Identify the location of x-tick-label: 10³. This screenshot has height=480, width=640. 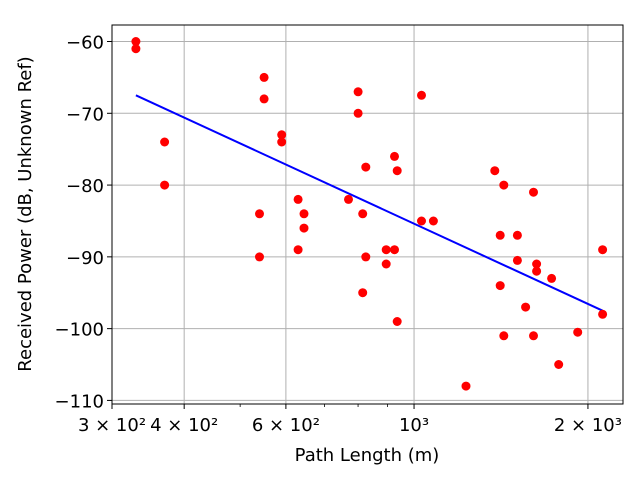
(414, 425).